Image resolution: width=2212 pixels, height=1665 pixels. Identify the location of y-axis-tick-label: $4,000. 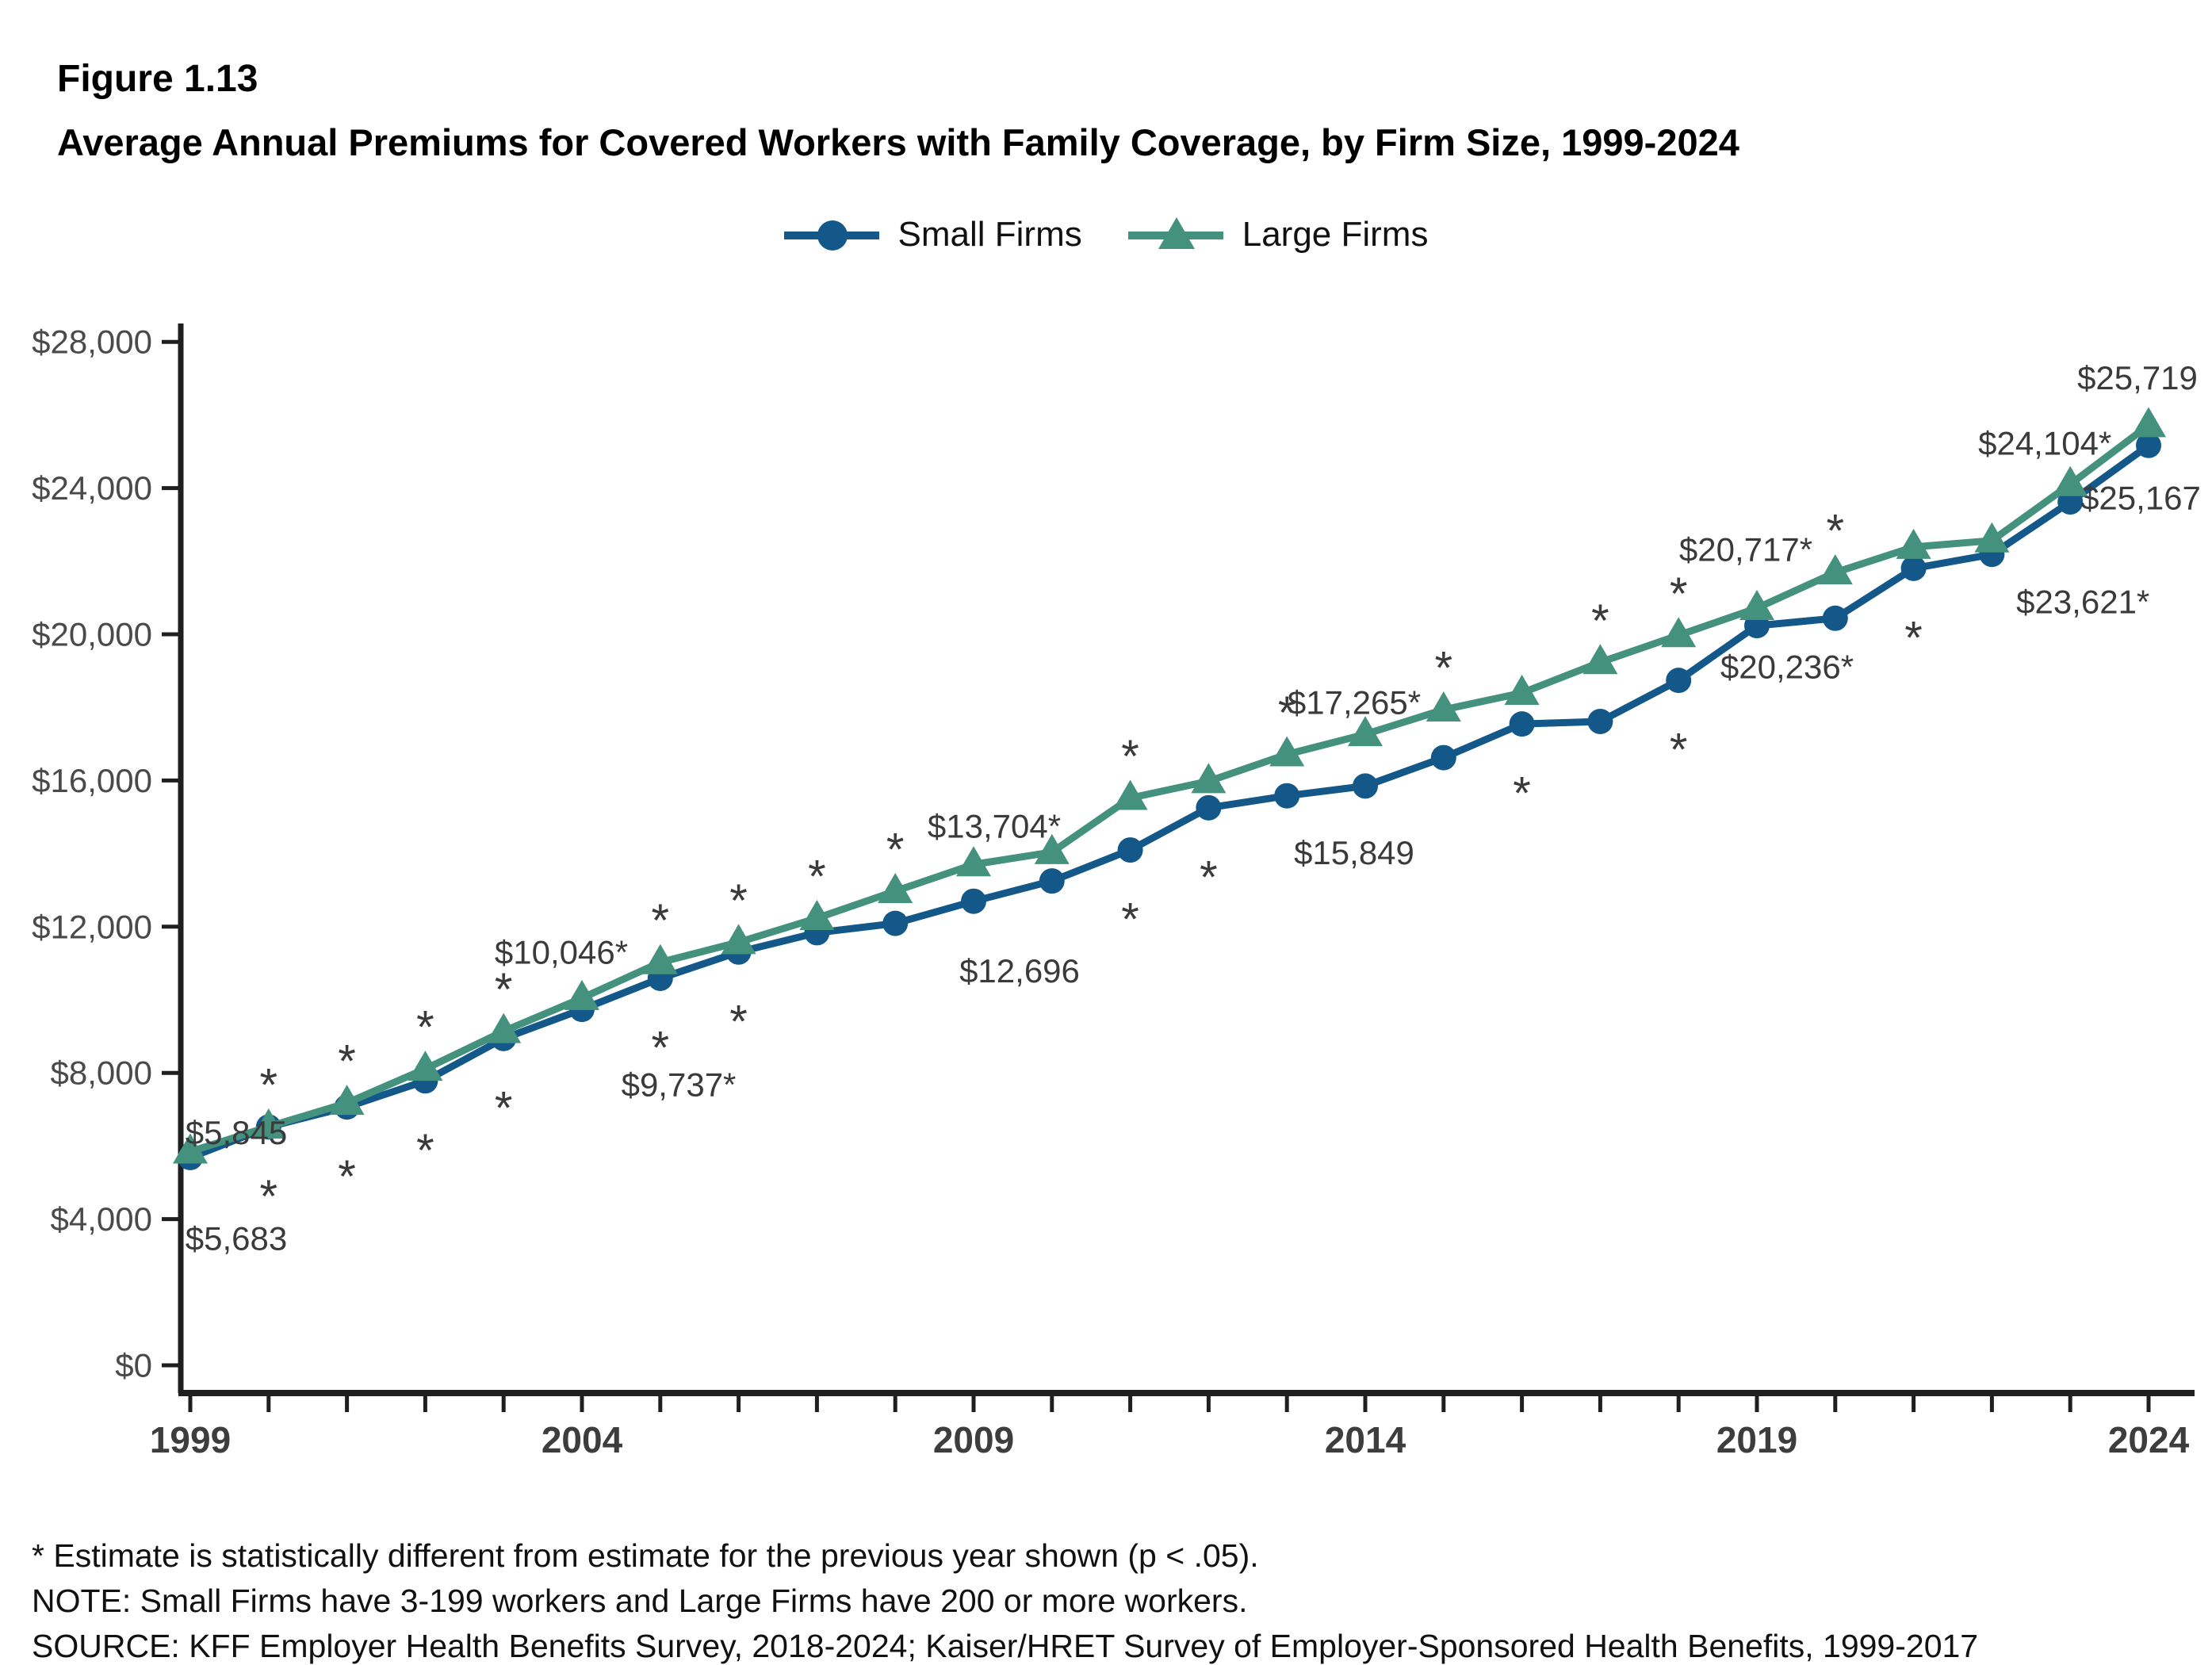
(102, 1219).